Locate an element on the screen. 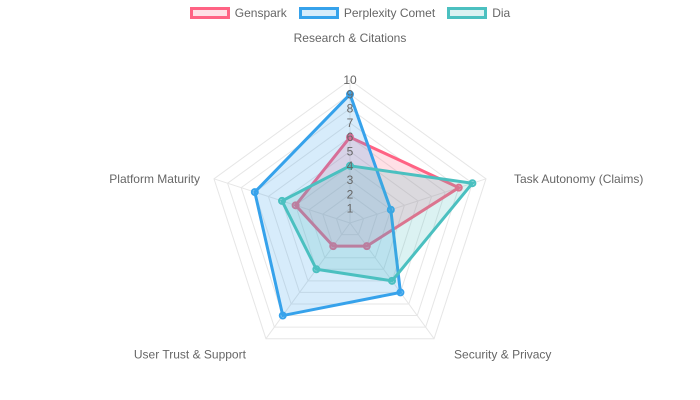 This screenshot has height=400, width=700. point-perplexity-comet-task-autonomy-claims is located at coordinates (390, 209).